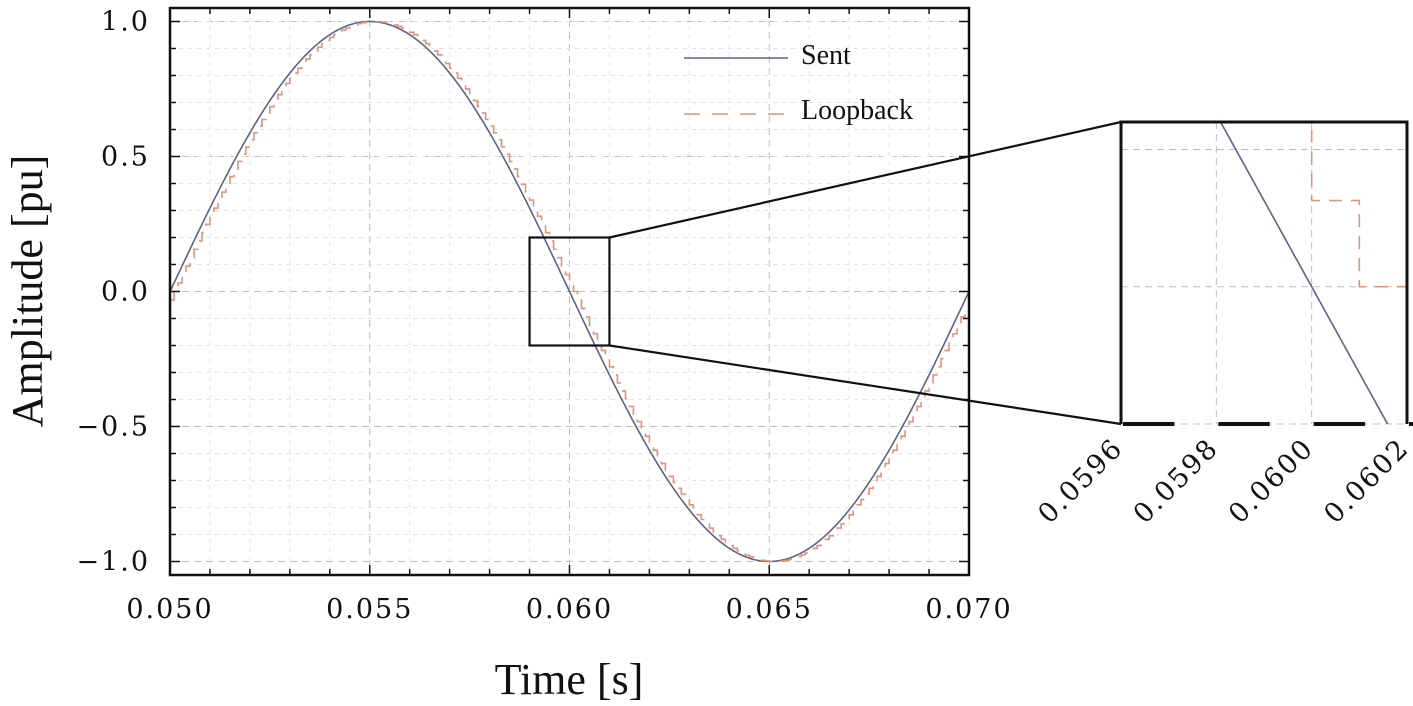 Image resolution: width=1413 pixels, height=706 pixels. What do you see at coordinates (1176, 481) in the screenshot?
I see `inset-xtick-label: 0.0598` at bounding box center [1176, 481].